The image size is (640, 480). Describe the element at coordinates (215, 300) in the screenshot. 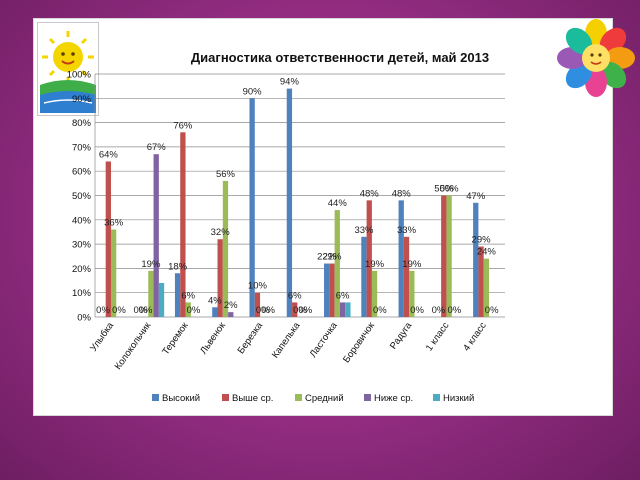

I see `data-label: 4%` at that location.